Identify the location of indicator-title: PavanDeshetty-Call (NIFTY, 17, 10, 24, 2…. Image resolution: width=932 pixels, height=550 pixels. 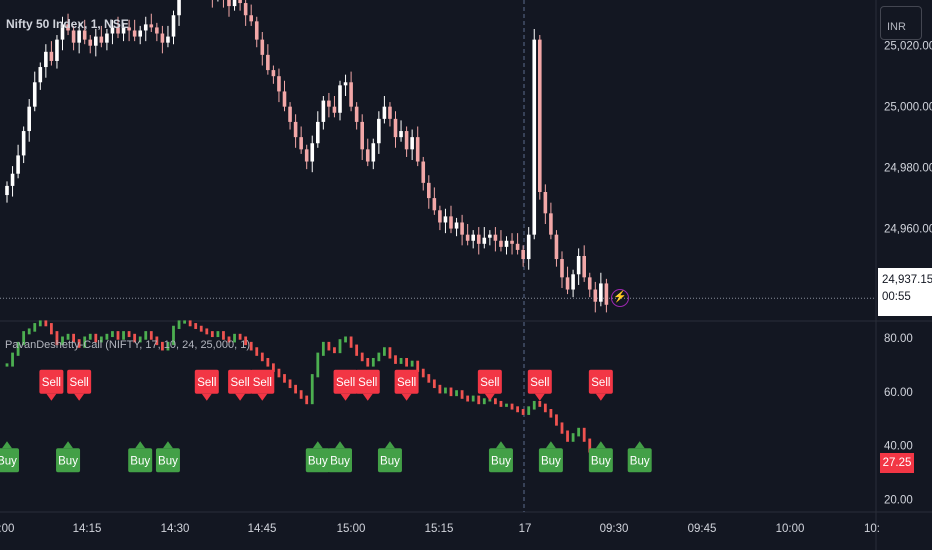
(127, 345).